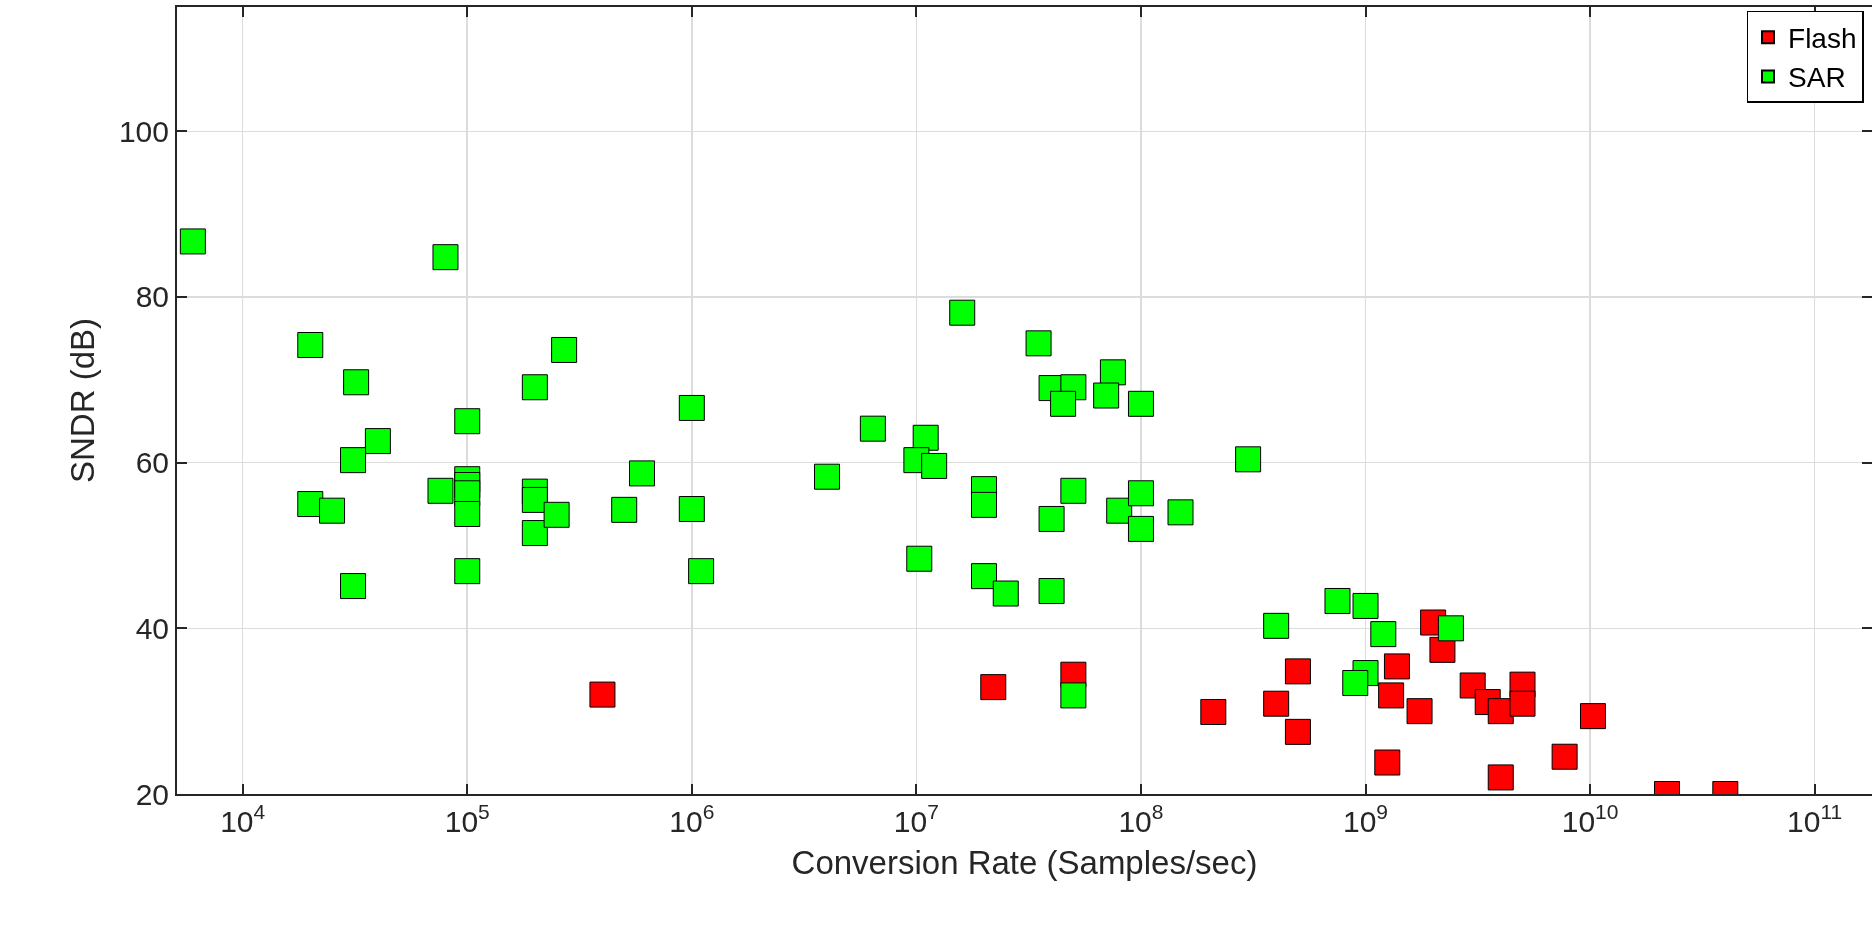  Describe the element at coordinates (692, 819) in the screenshot. I see `x-tick-label: 10$^{6}$` at that location.